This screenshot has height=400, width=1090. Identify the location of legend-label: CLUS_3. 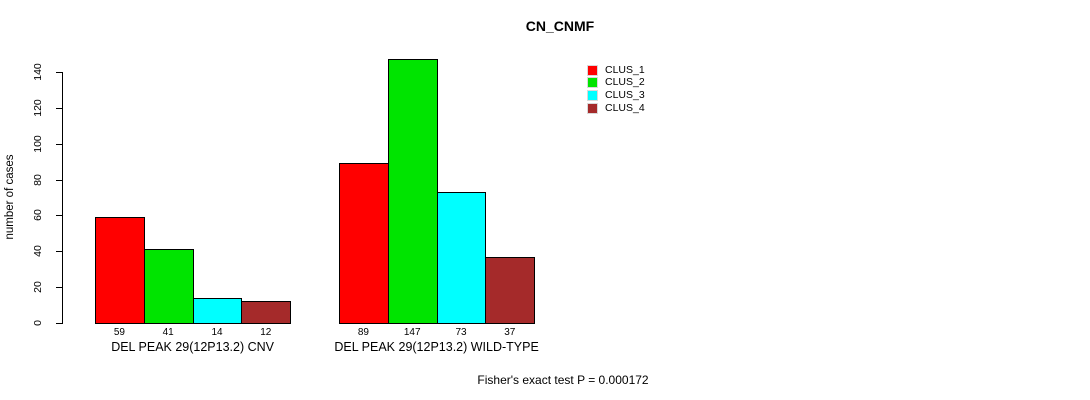
(625, 94).